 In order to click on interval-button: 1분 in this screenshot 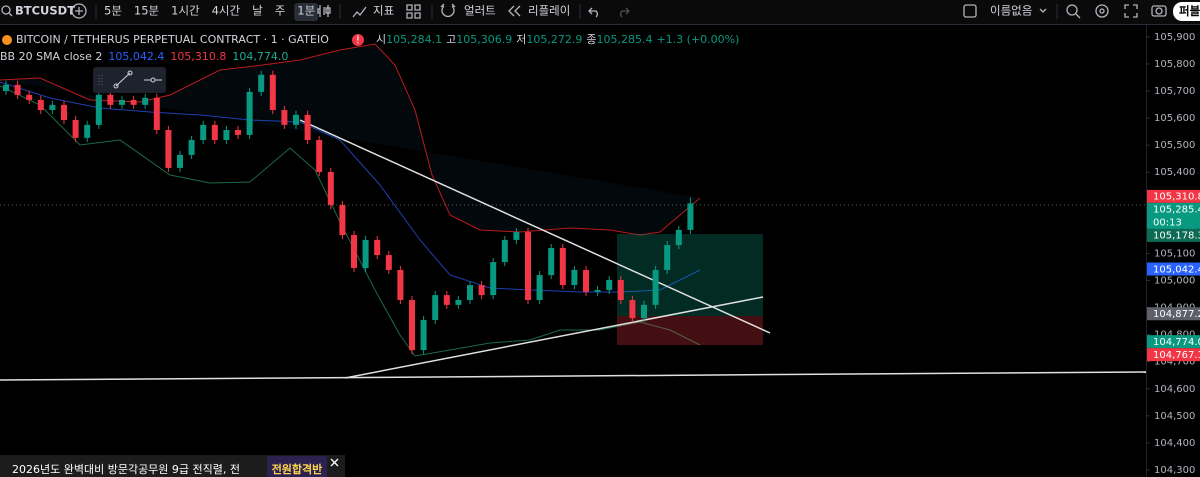, I will do `click(306, 11)`.